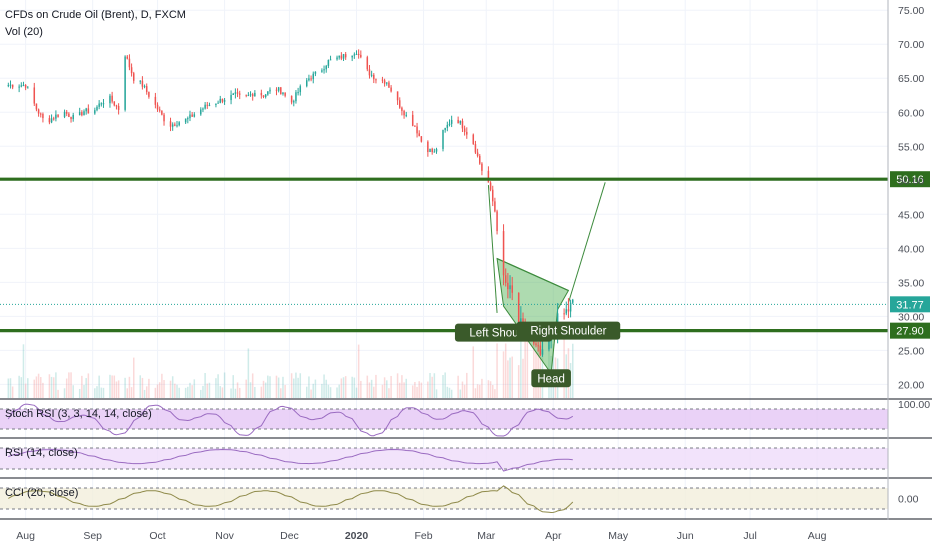 This screenshot has width=932, height=550. Describe the element at coordinates (910, 332) in the screenshot. I see `level-tag-text-1: 27.90` at that location.